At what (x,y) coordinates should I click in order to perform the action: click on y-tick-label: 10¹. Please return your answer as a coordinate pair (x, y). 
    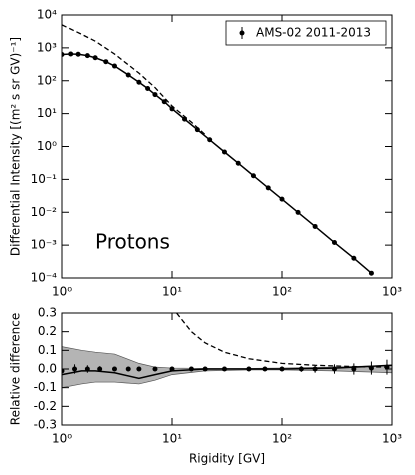
    Looking at the image, I should click on (47, 113).